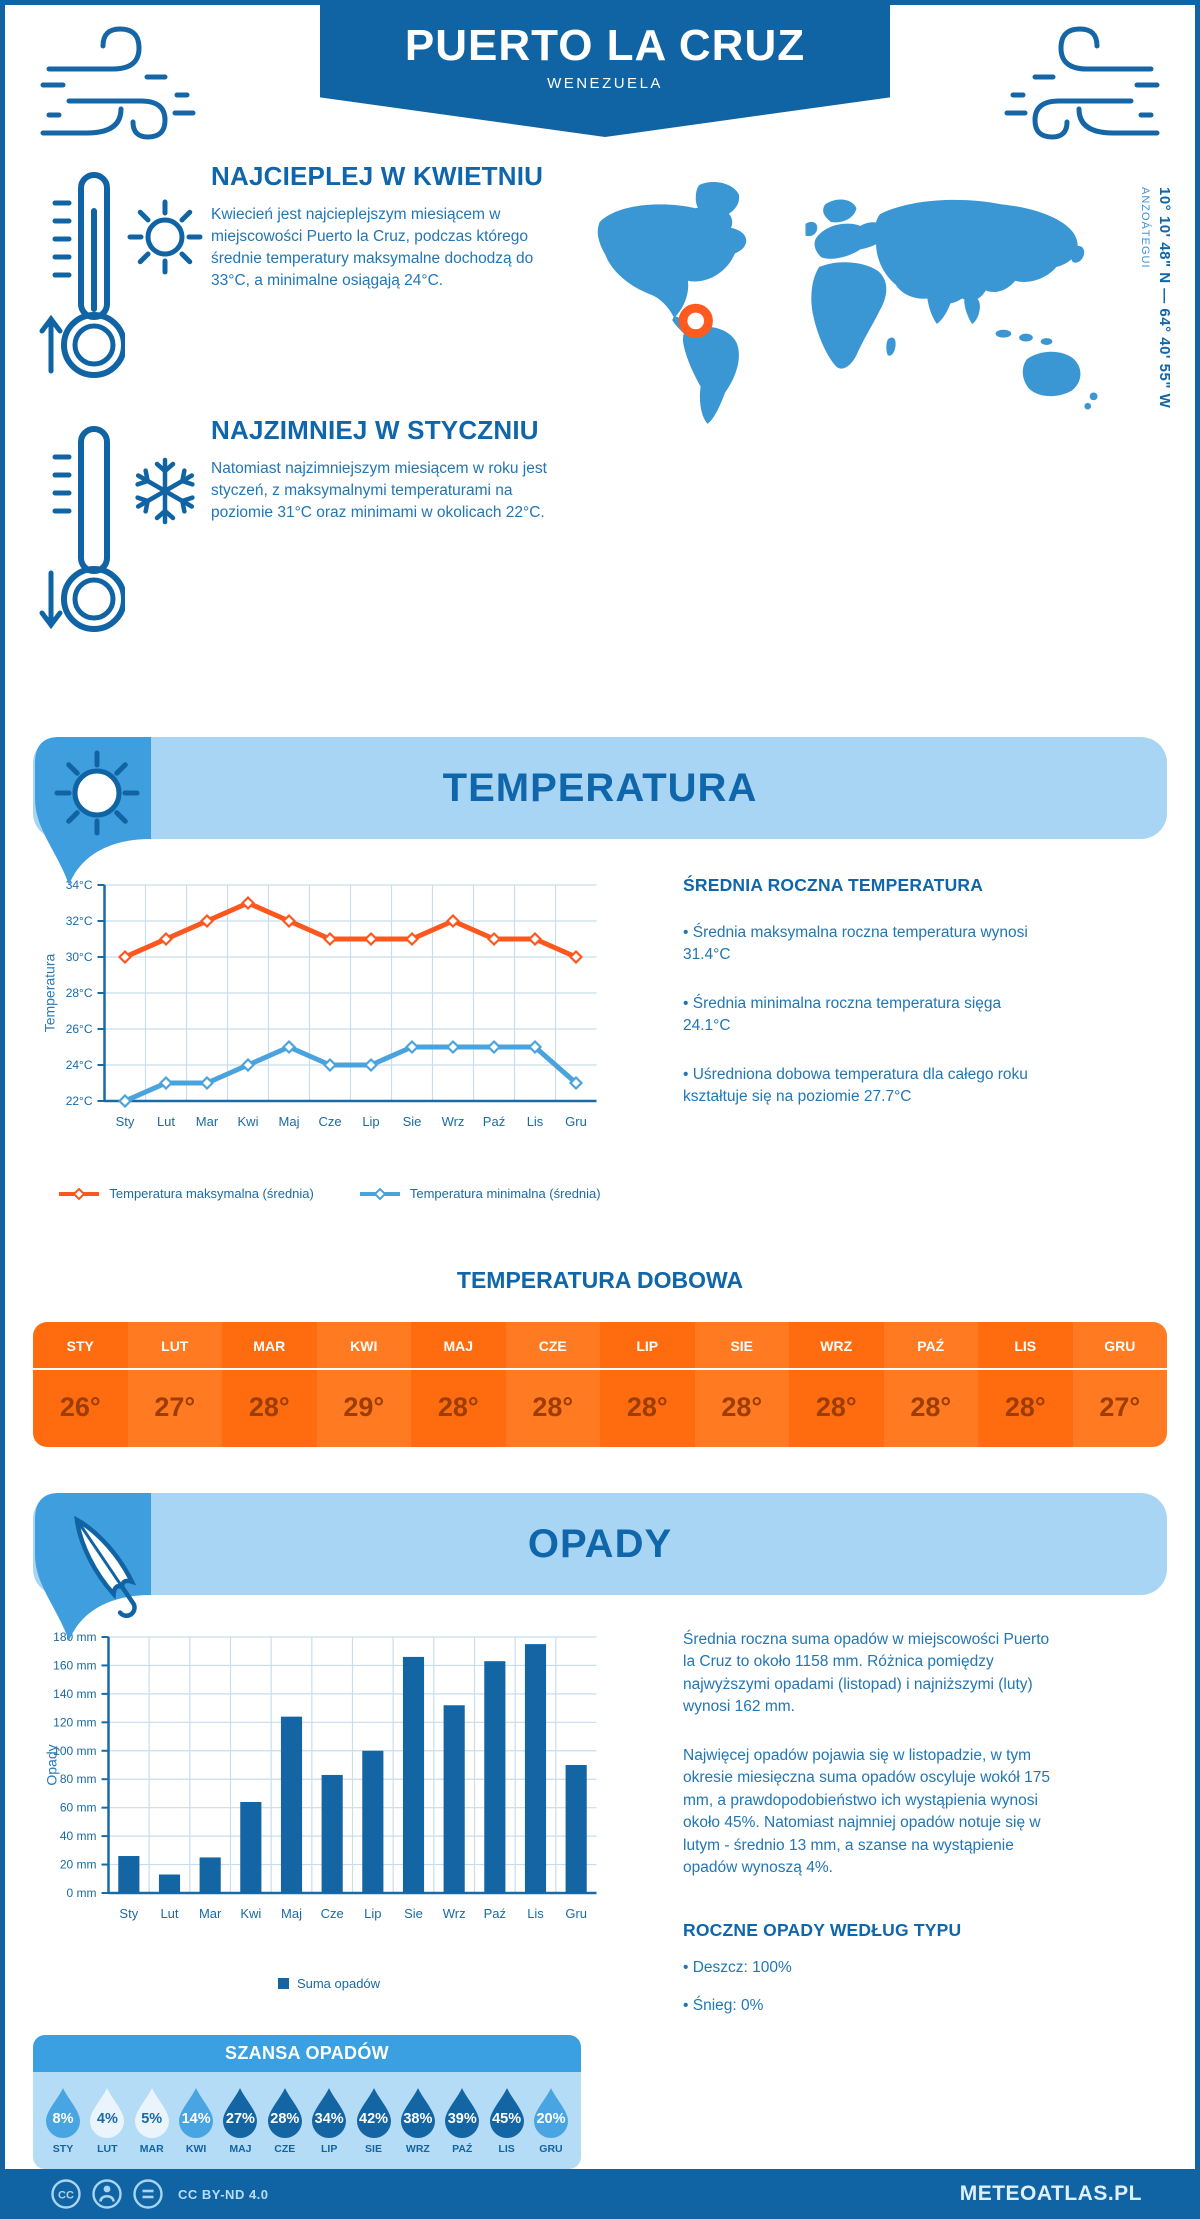 The width and height of the screenshot is (1200, 2219). I want to click on svg-text: Mar, so click(210, 1913).